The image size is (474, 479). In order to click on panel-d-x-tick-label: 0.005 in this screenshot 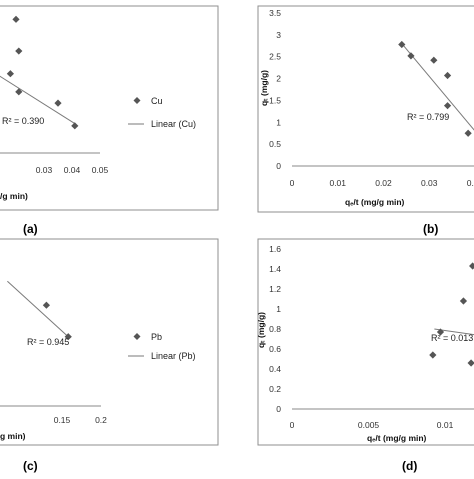, I will do `click(369, 425)`.